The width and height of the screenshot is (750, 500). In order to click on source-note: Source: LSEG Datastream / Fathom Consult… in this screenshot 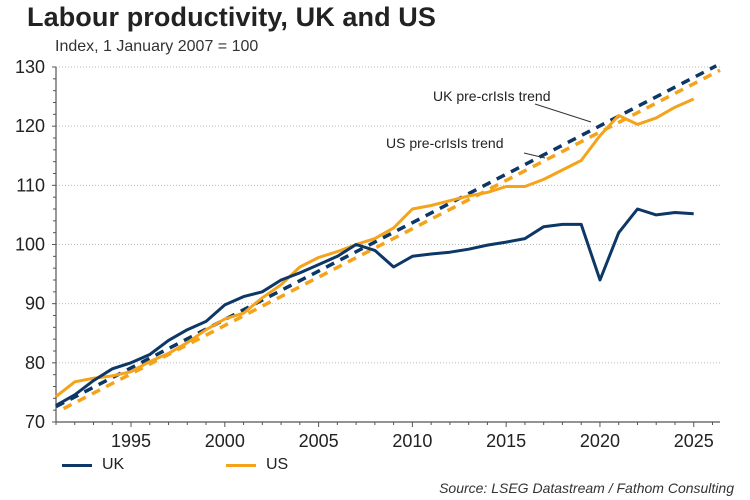, I will do `click(586, 488)`.